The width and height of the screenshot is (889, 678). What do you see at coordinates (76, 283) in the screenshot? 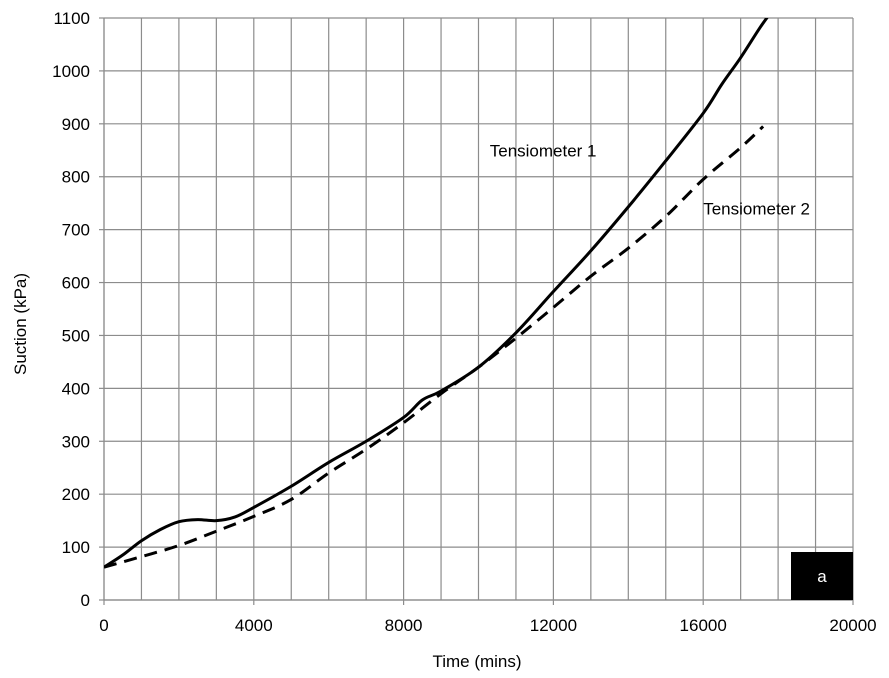
I see `y-tick-label: 600` at bounding box center [76, 283].